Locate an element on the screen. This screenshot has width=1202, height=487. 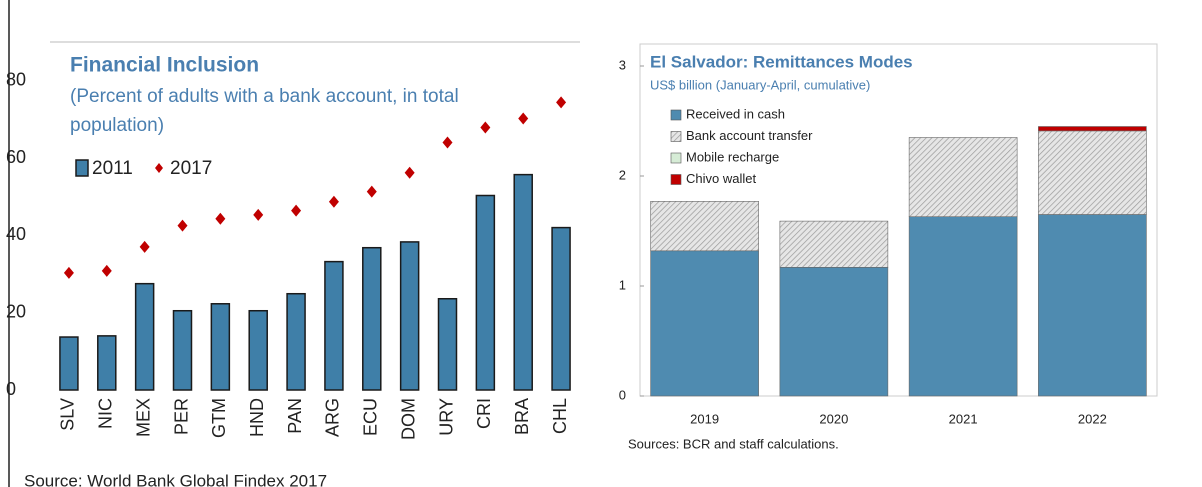
y-tick-label: 60 is located at coordinates (16, 157).